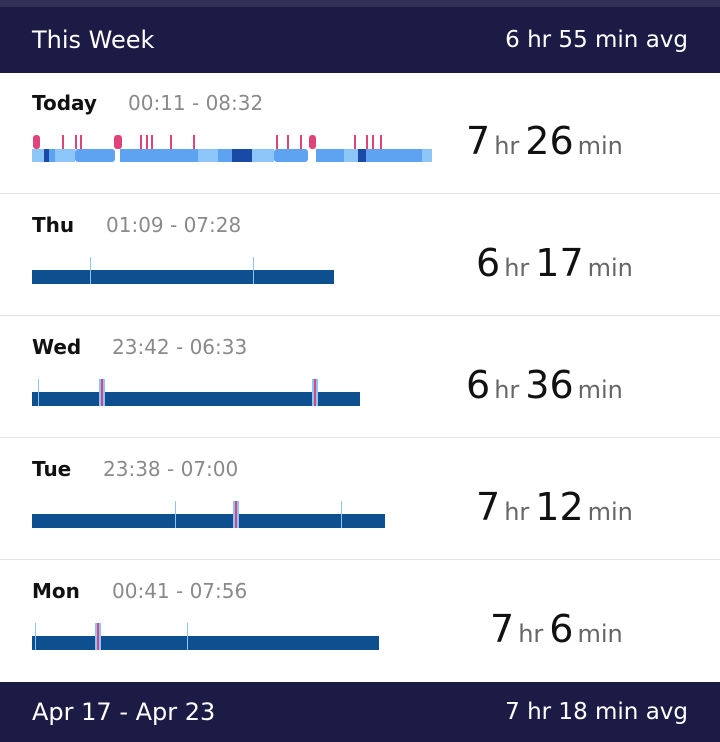  I want to click on day-name: Today, so click(64, 103).